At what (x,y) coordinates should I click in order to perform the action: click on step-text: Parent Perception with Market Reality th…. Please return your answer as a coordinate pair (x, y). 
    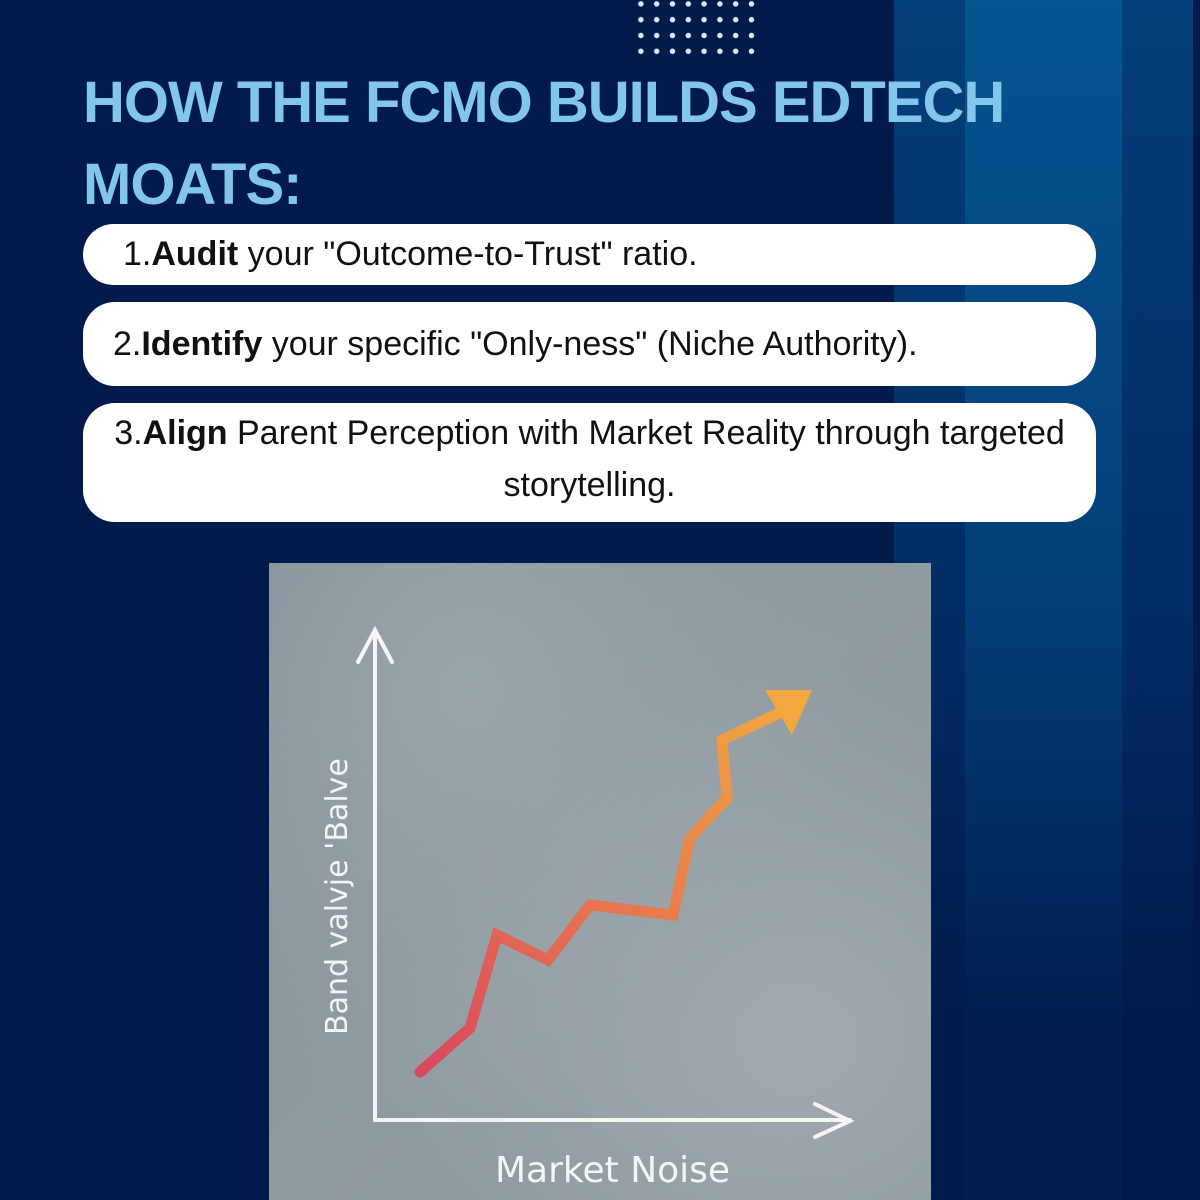
    Looking at the image, I should click on (651, 459).